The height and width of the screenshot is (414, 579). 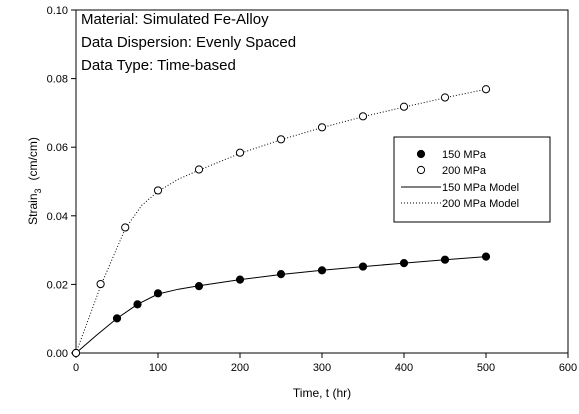 What do you see at coordinates (175, 19) in the screenshot?
I see `annotation-material: Material: Simulated Fe-Alloy` at bounding box center [175, 19].